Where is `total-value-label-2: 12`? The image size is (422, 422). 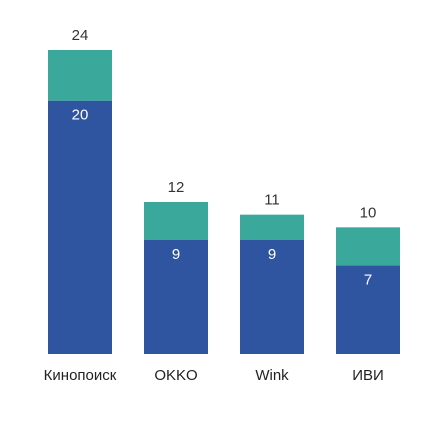
total-value-label-2: 12 is located at coordinates (176, 187).